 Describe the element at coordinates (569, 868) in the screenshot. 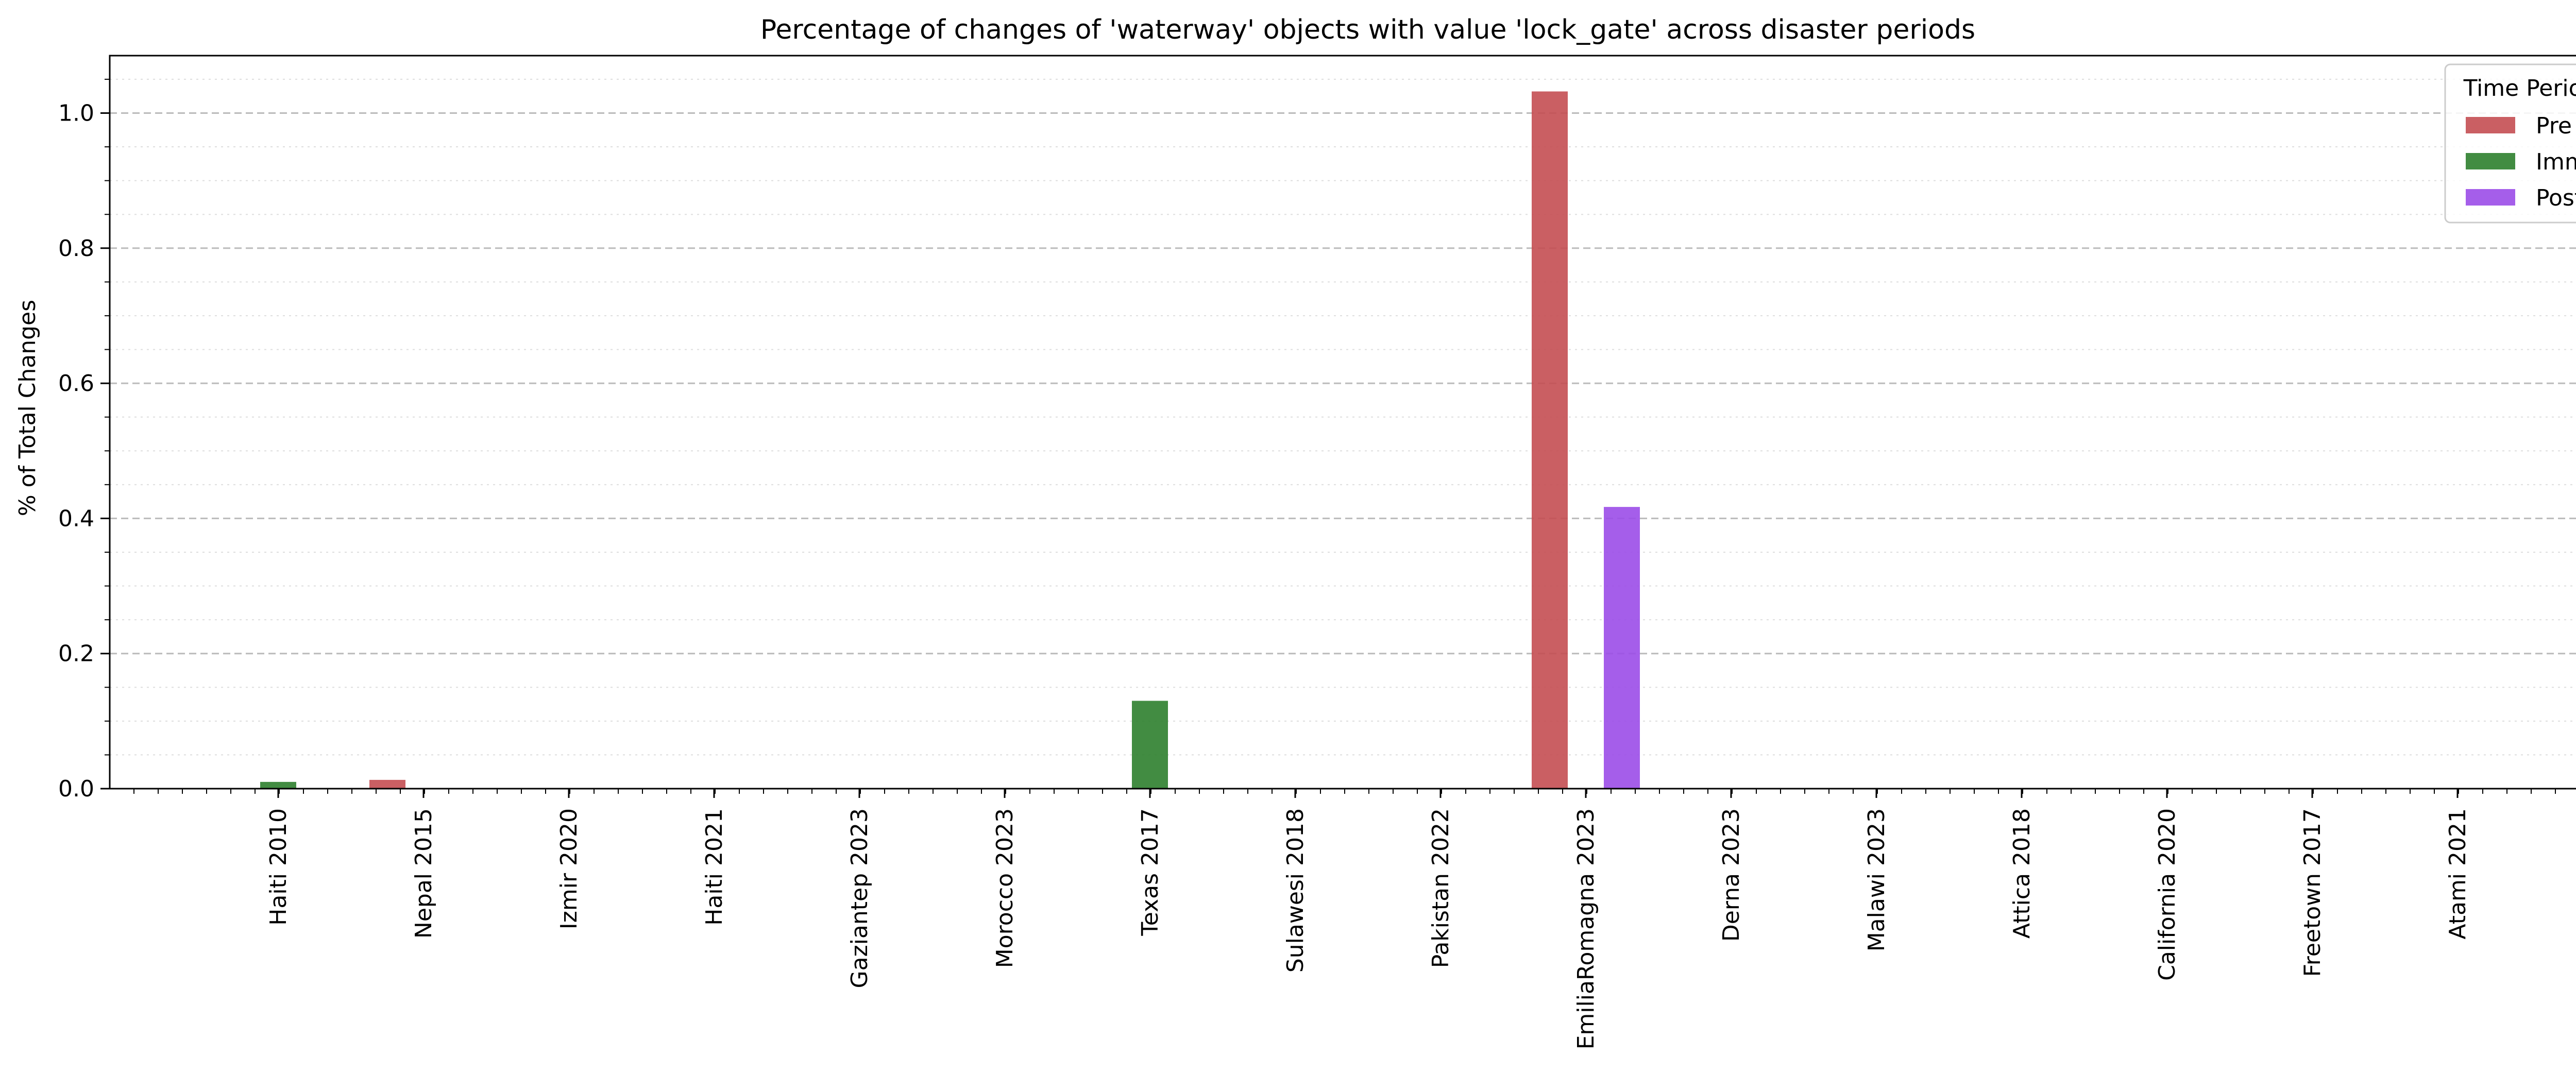

I see `x-tick-label: Izmir 2020` at that location.